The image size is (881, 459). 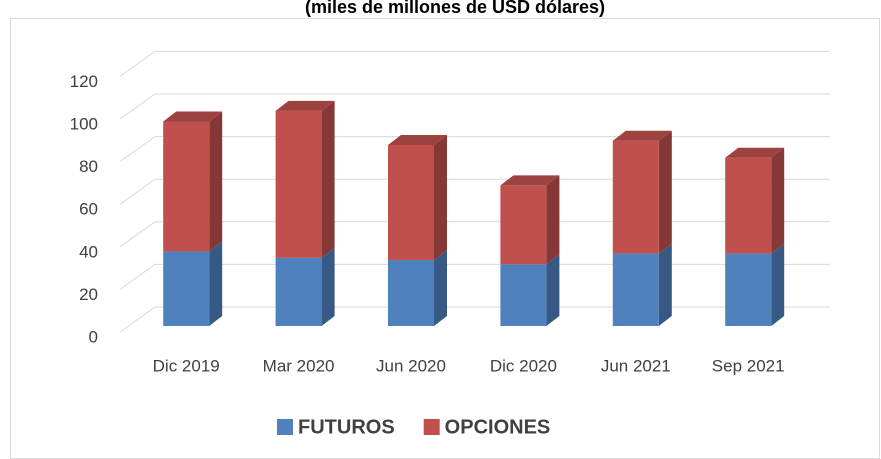 I want to click on x-tick-label: Jun 2021, so click(x=636, y=365).